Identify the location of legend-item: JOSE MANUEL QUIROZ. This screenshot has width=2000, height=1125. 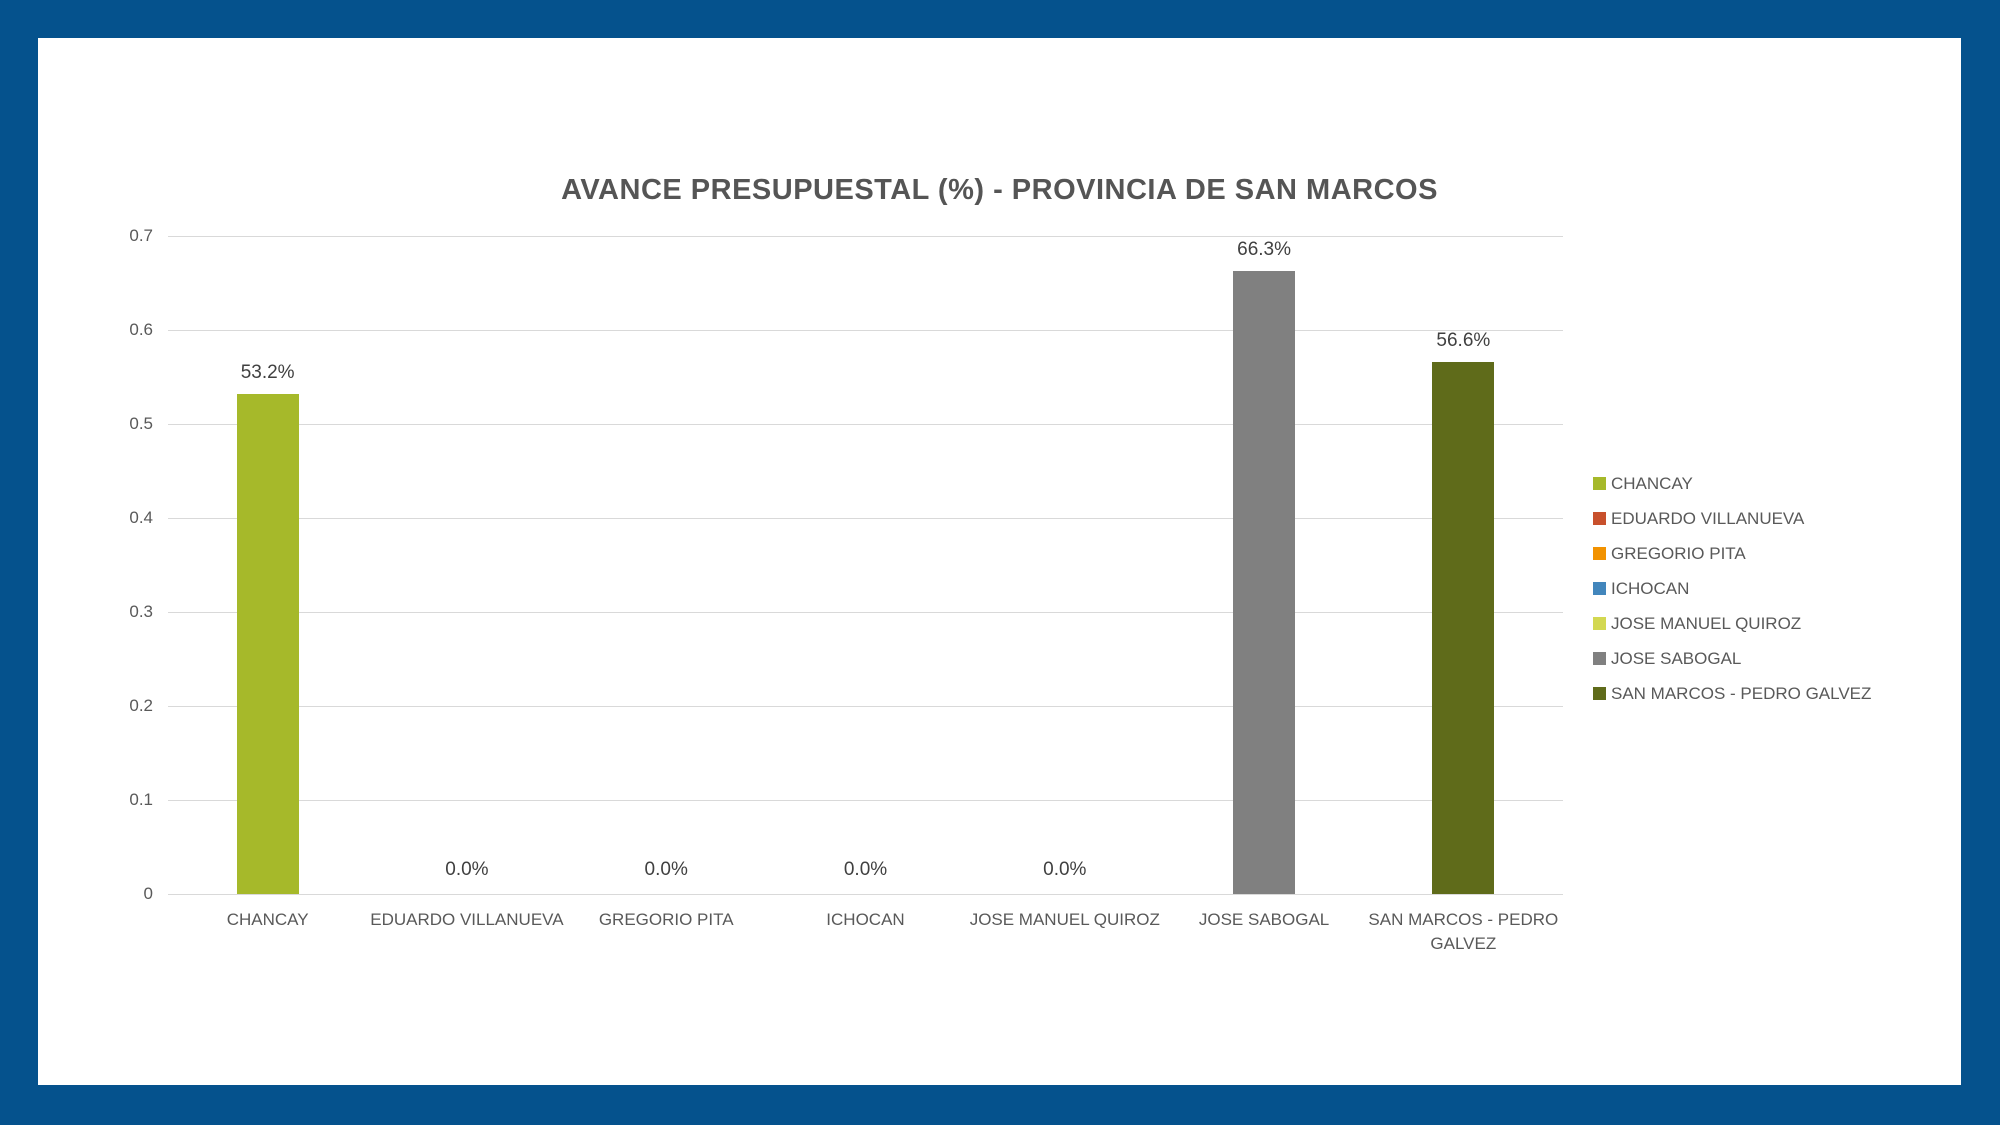
(1732, 623).